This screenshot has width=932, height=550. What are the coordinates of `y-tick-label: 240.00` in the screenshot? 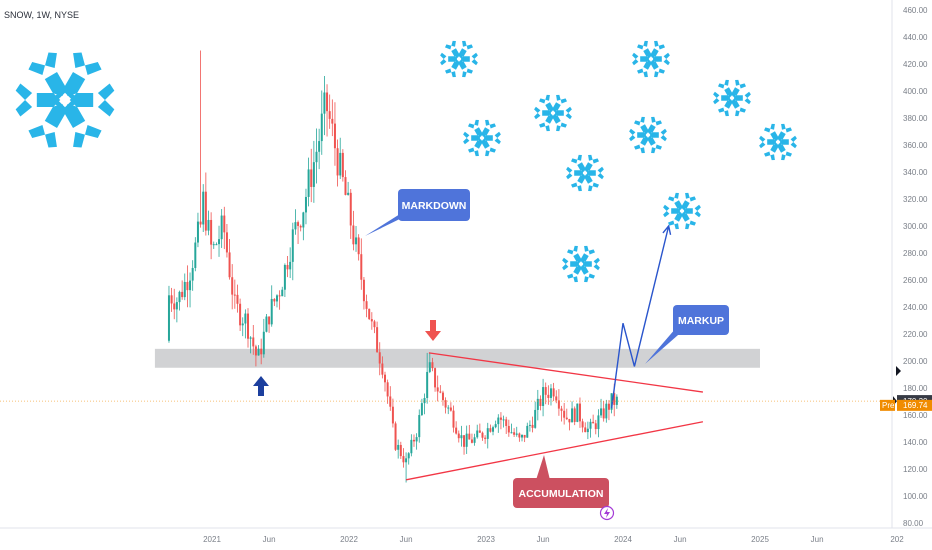 It's located at (915, 307).